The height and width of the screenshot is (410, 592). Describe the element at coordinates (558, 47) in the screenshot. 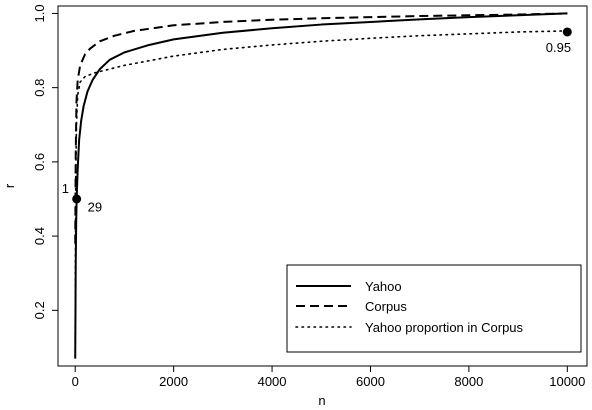

I see `annotation-label: 0.95` at that location.